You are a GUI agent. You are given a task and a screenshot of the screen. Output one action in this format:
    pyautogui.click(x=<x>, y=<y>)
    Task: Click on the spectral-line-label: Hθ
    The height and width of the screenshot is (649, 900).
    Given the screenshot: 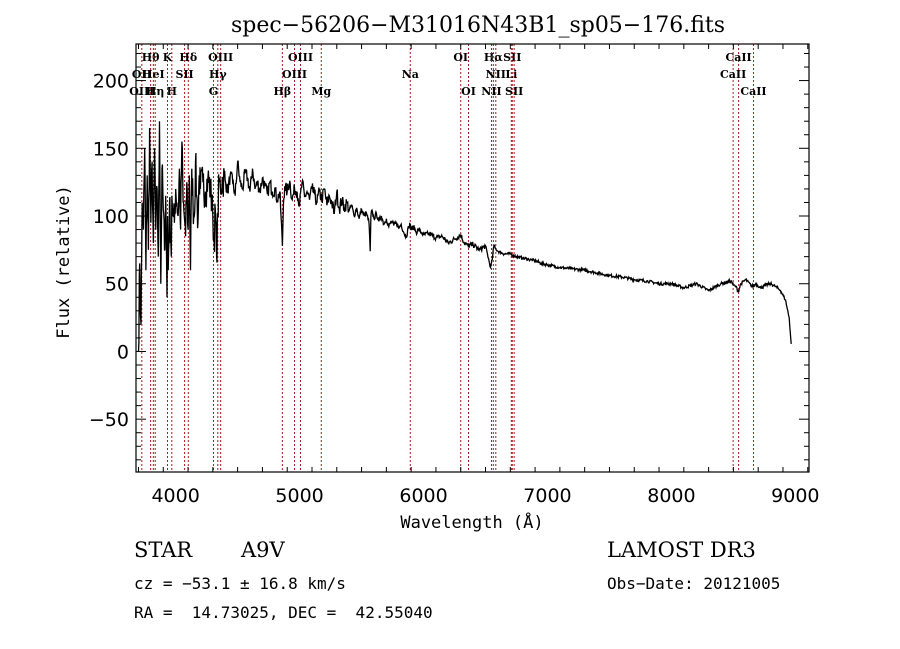 What is the action you would take?
    pyautogui.click(x=151, y=57)
    